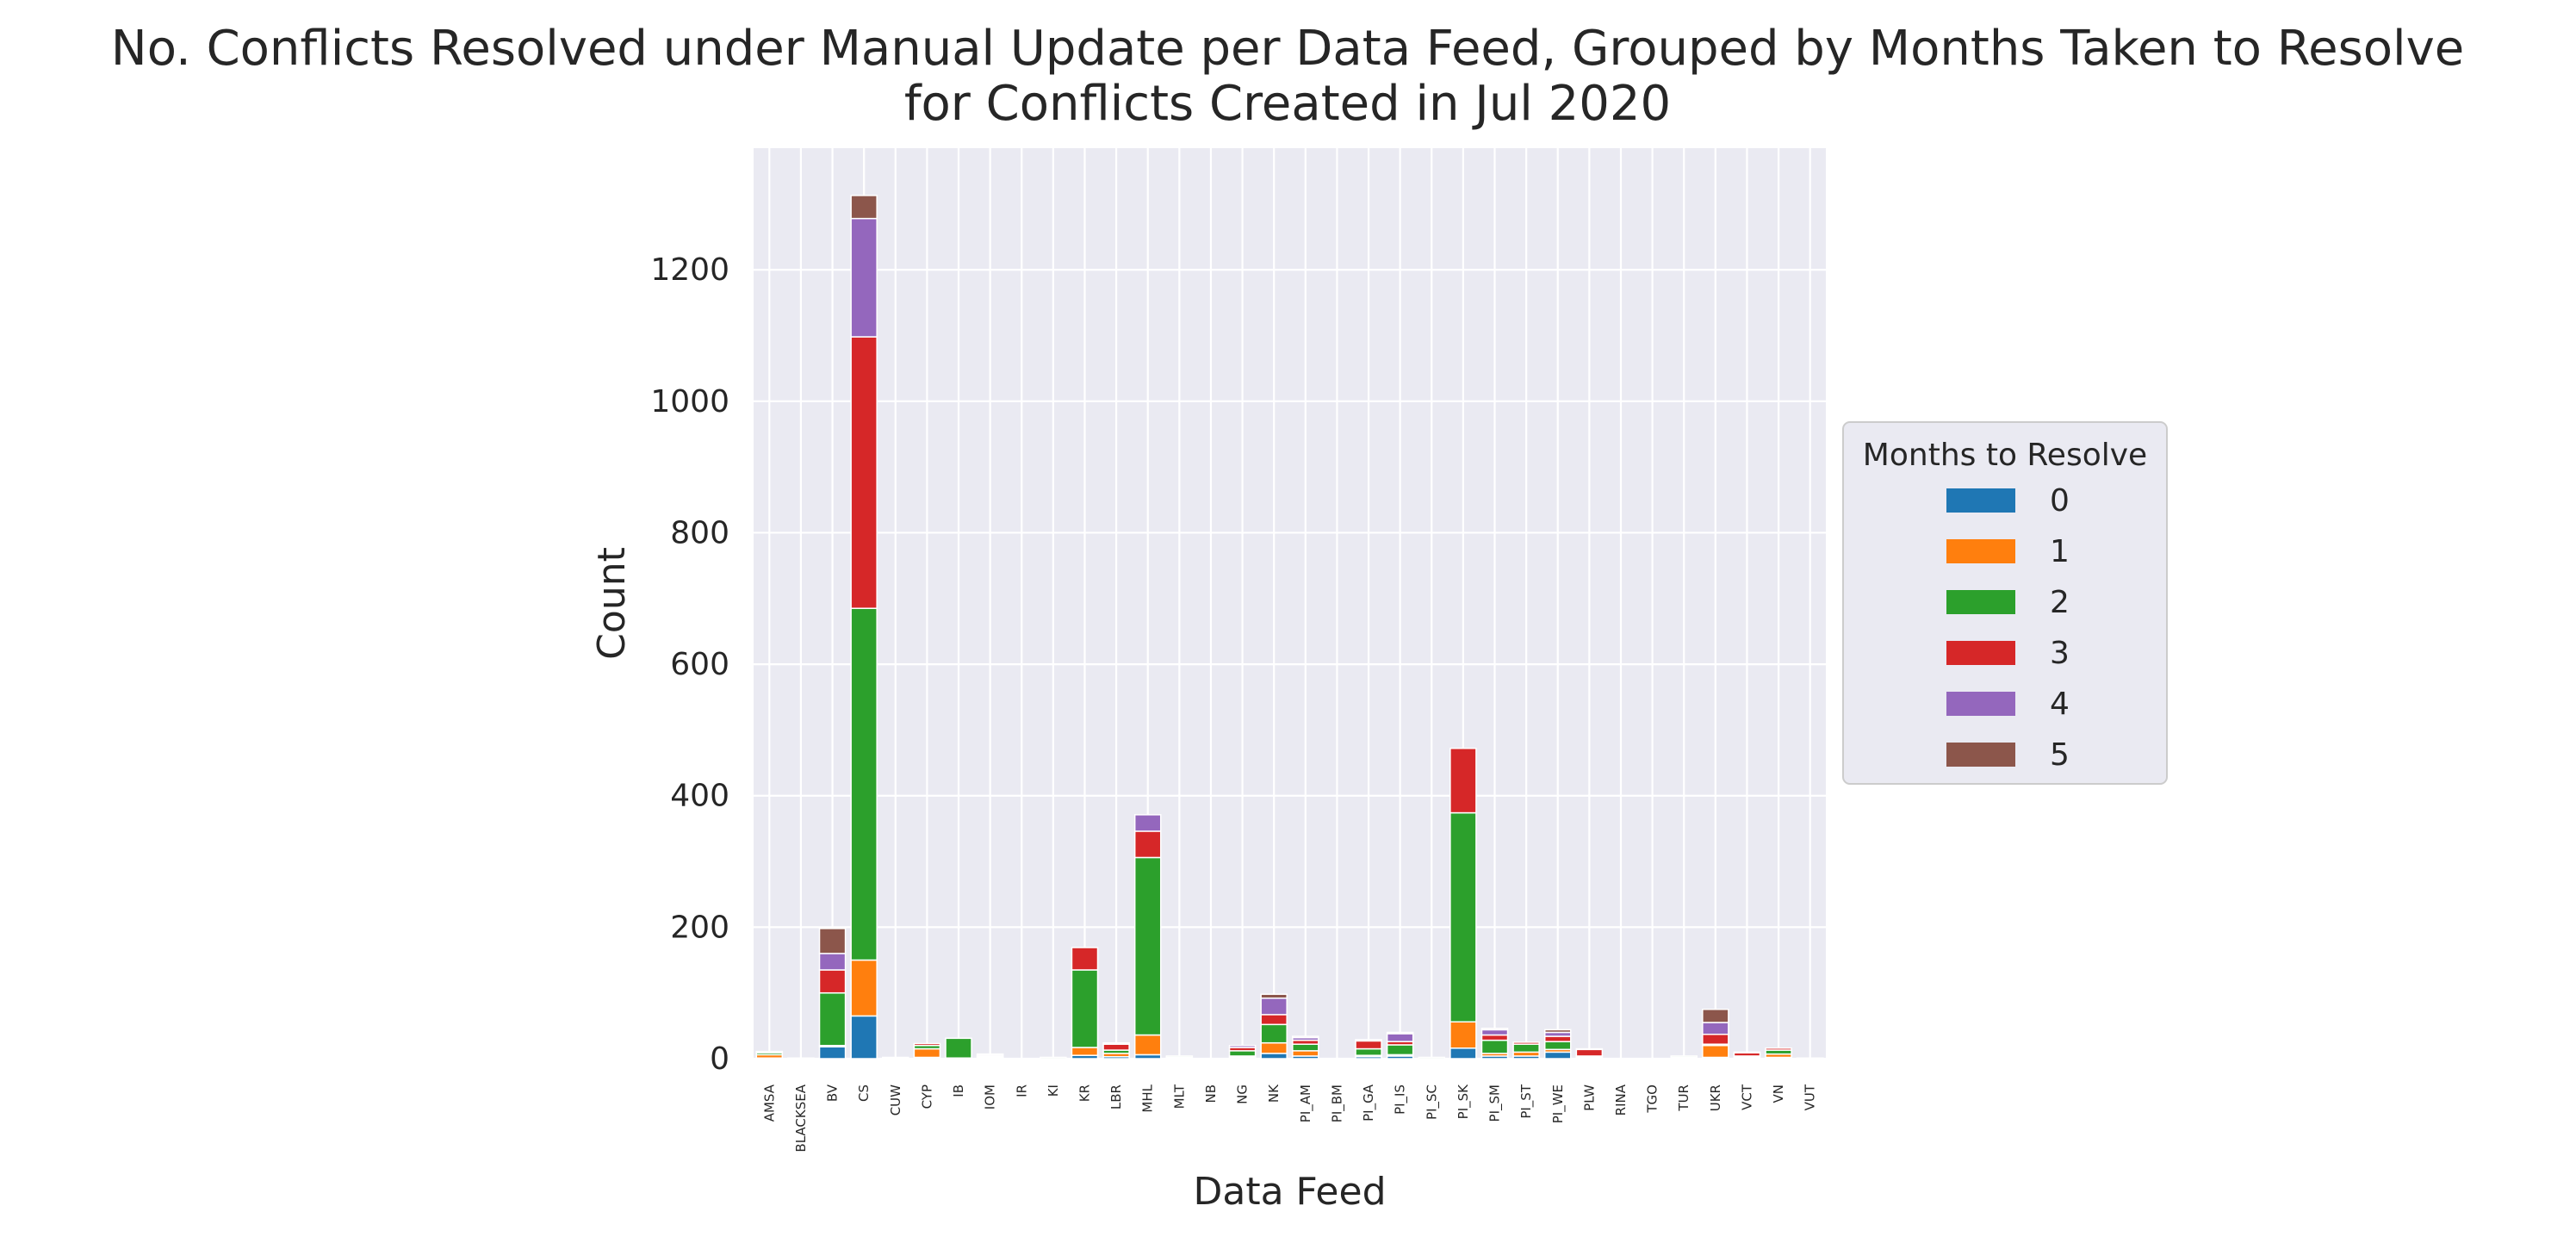 This screenshot has height=1243, width=2576. Describe the element at coordinates (2060, 501) in the screenshot. I see `legend-label: 0` at that location.